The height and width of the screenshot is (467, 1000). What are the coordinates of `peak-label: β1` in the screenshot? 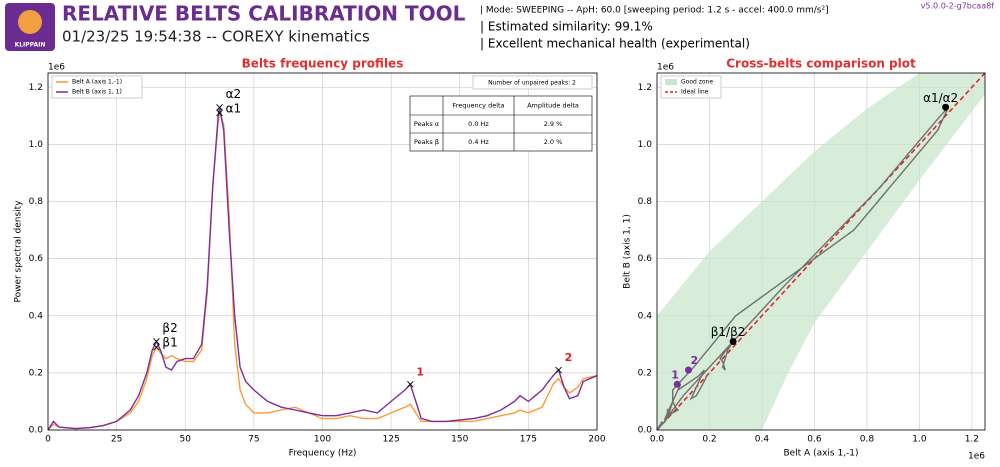 It's located at (169, 343).